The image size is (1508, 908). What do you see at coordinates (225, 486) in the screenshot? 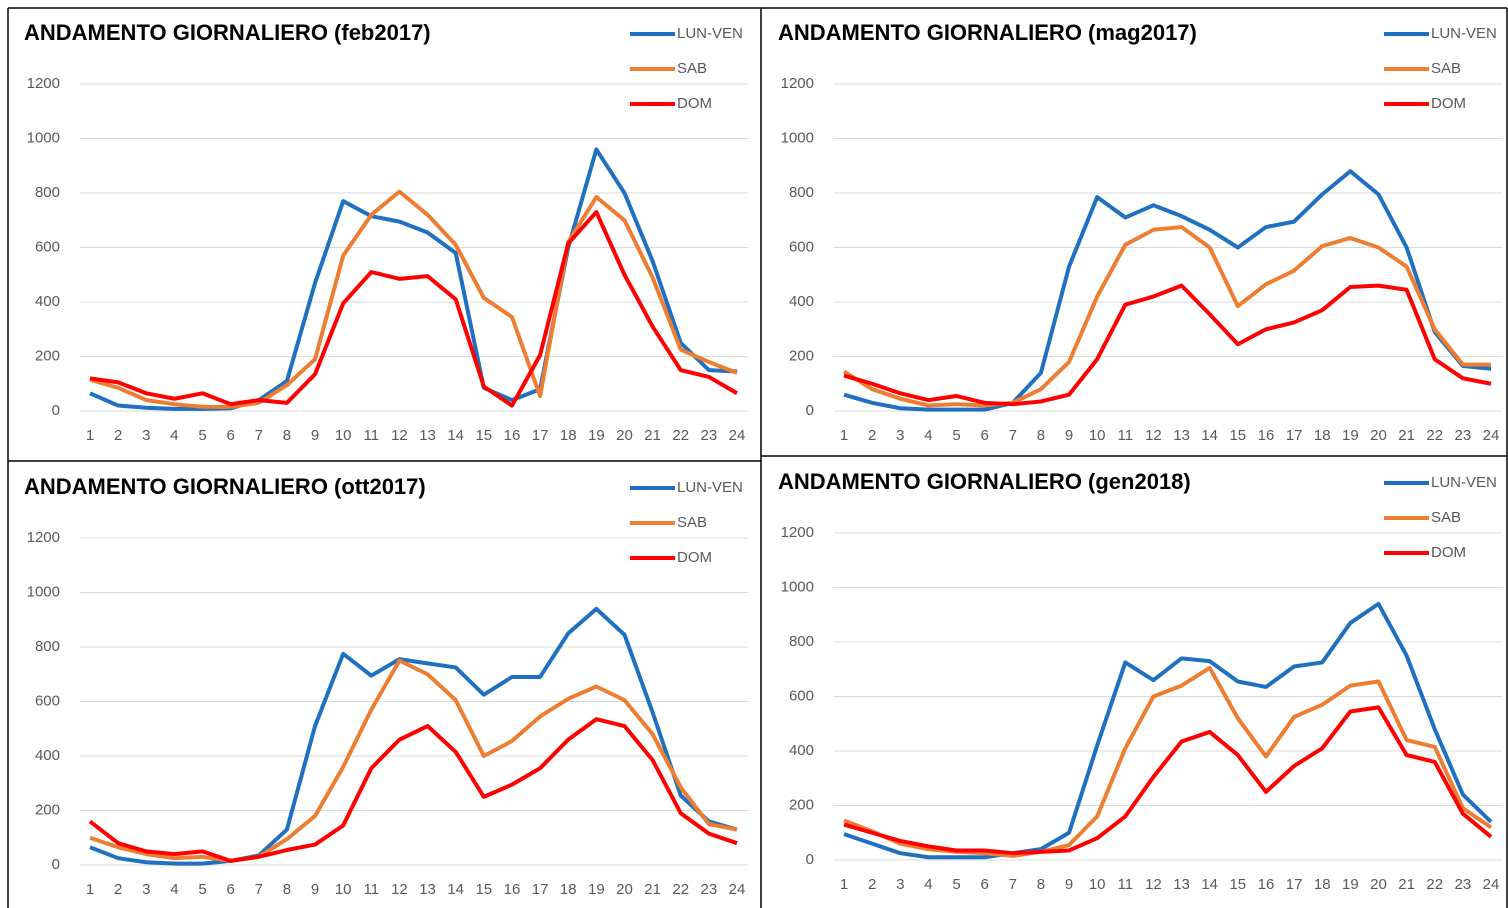
I see `chart-title: ANDAMENTO GIORNALIERO (ott2017)` at bounding box center [225, 486].